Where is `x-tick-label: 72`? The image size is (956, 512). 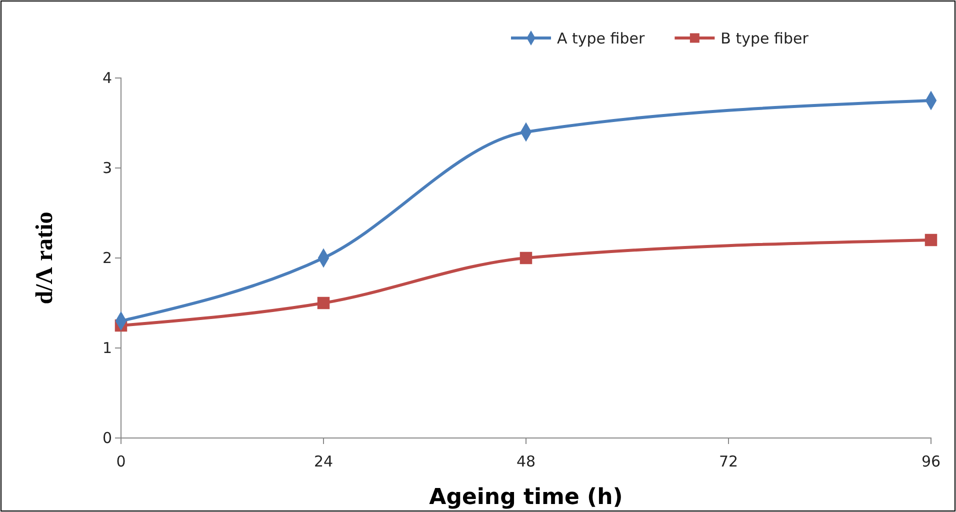 x-tick-label: 72 is located at coordinates (728, 461).